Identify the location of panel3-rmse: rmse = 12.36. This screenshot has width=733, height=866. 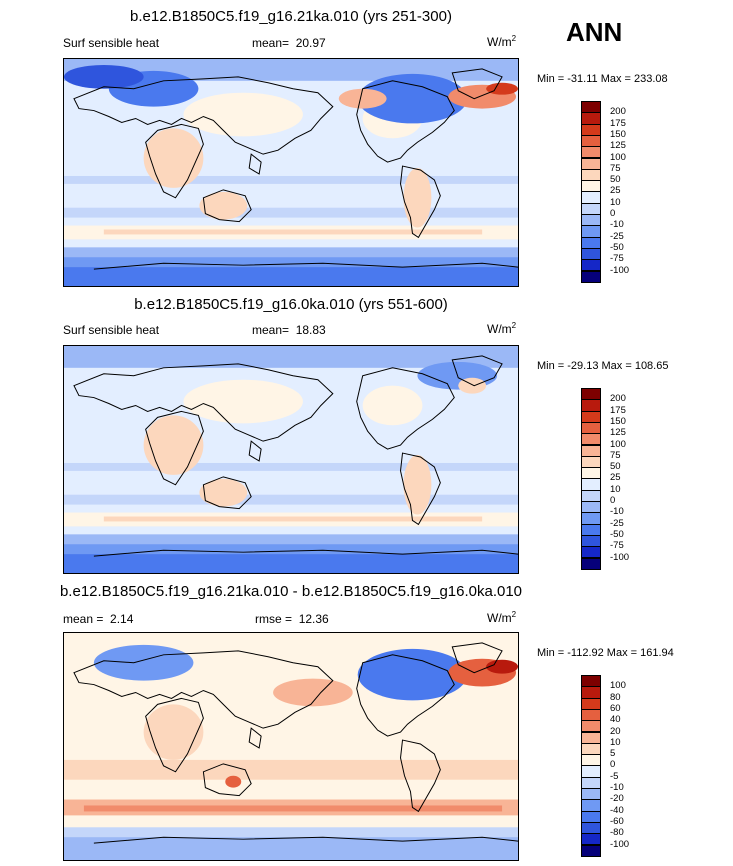
(292, 619).